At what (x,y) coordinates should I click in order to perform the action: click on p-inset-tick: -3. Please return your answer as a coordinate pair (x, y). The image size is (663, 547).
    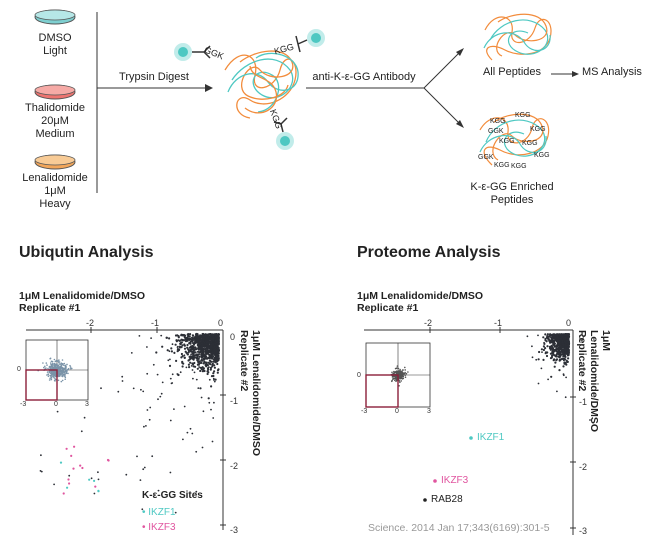
    Looking at the image, I should click on (364, 411).